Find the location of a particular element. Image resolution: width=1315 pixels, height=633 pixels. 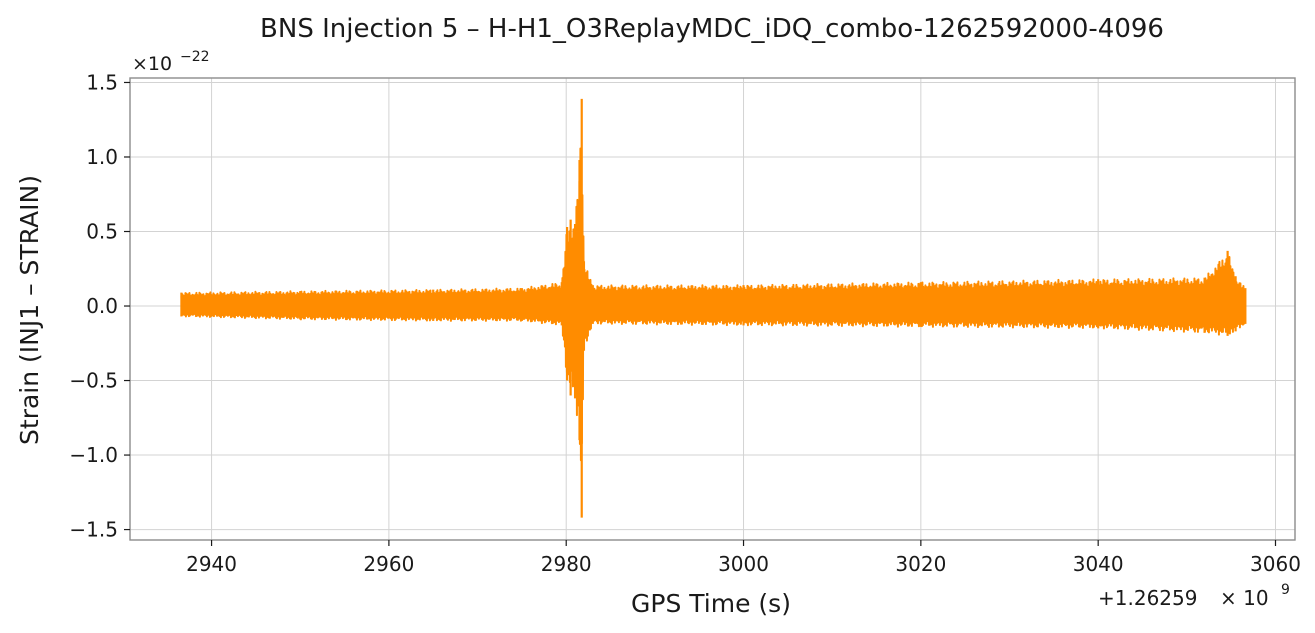

x-tick-label: 3040 is located at coordinates (1098, 564).